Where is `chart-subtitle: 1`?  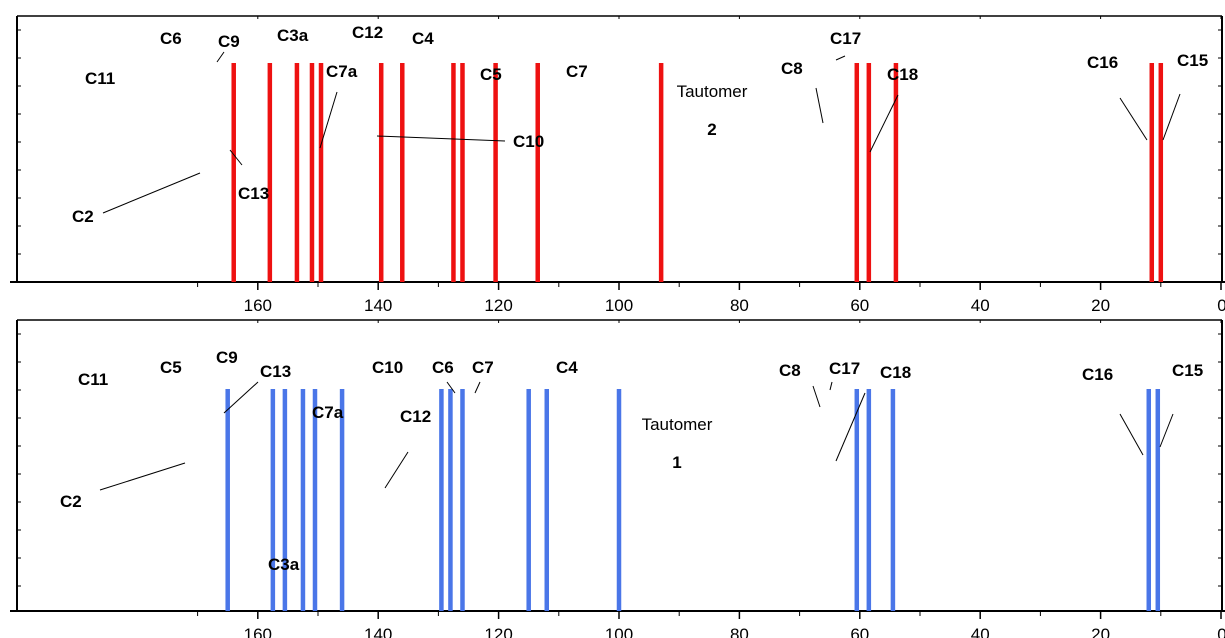 chart-subtitle: 1 is located at coordinates (676, 462).